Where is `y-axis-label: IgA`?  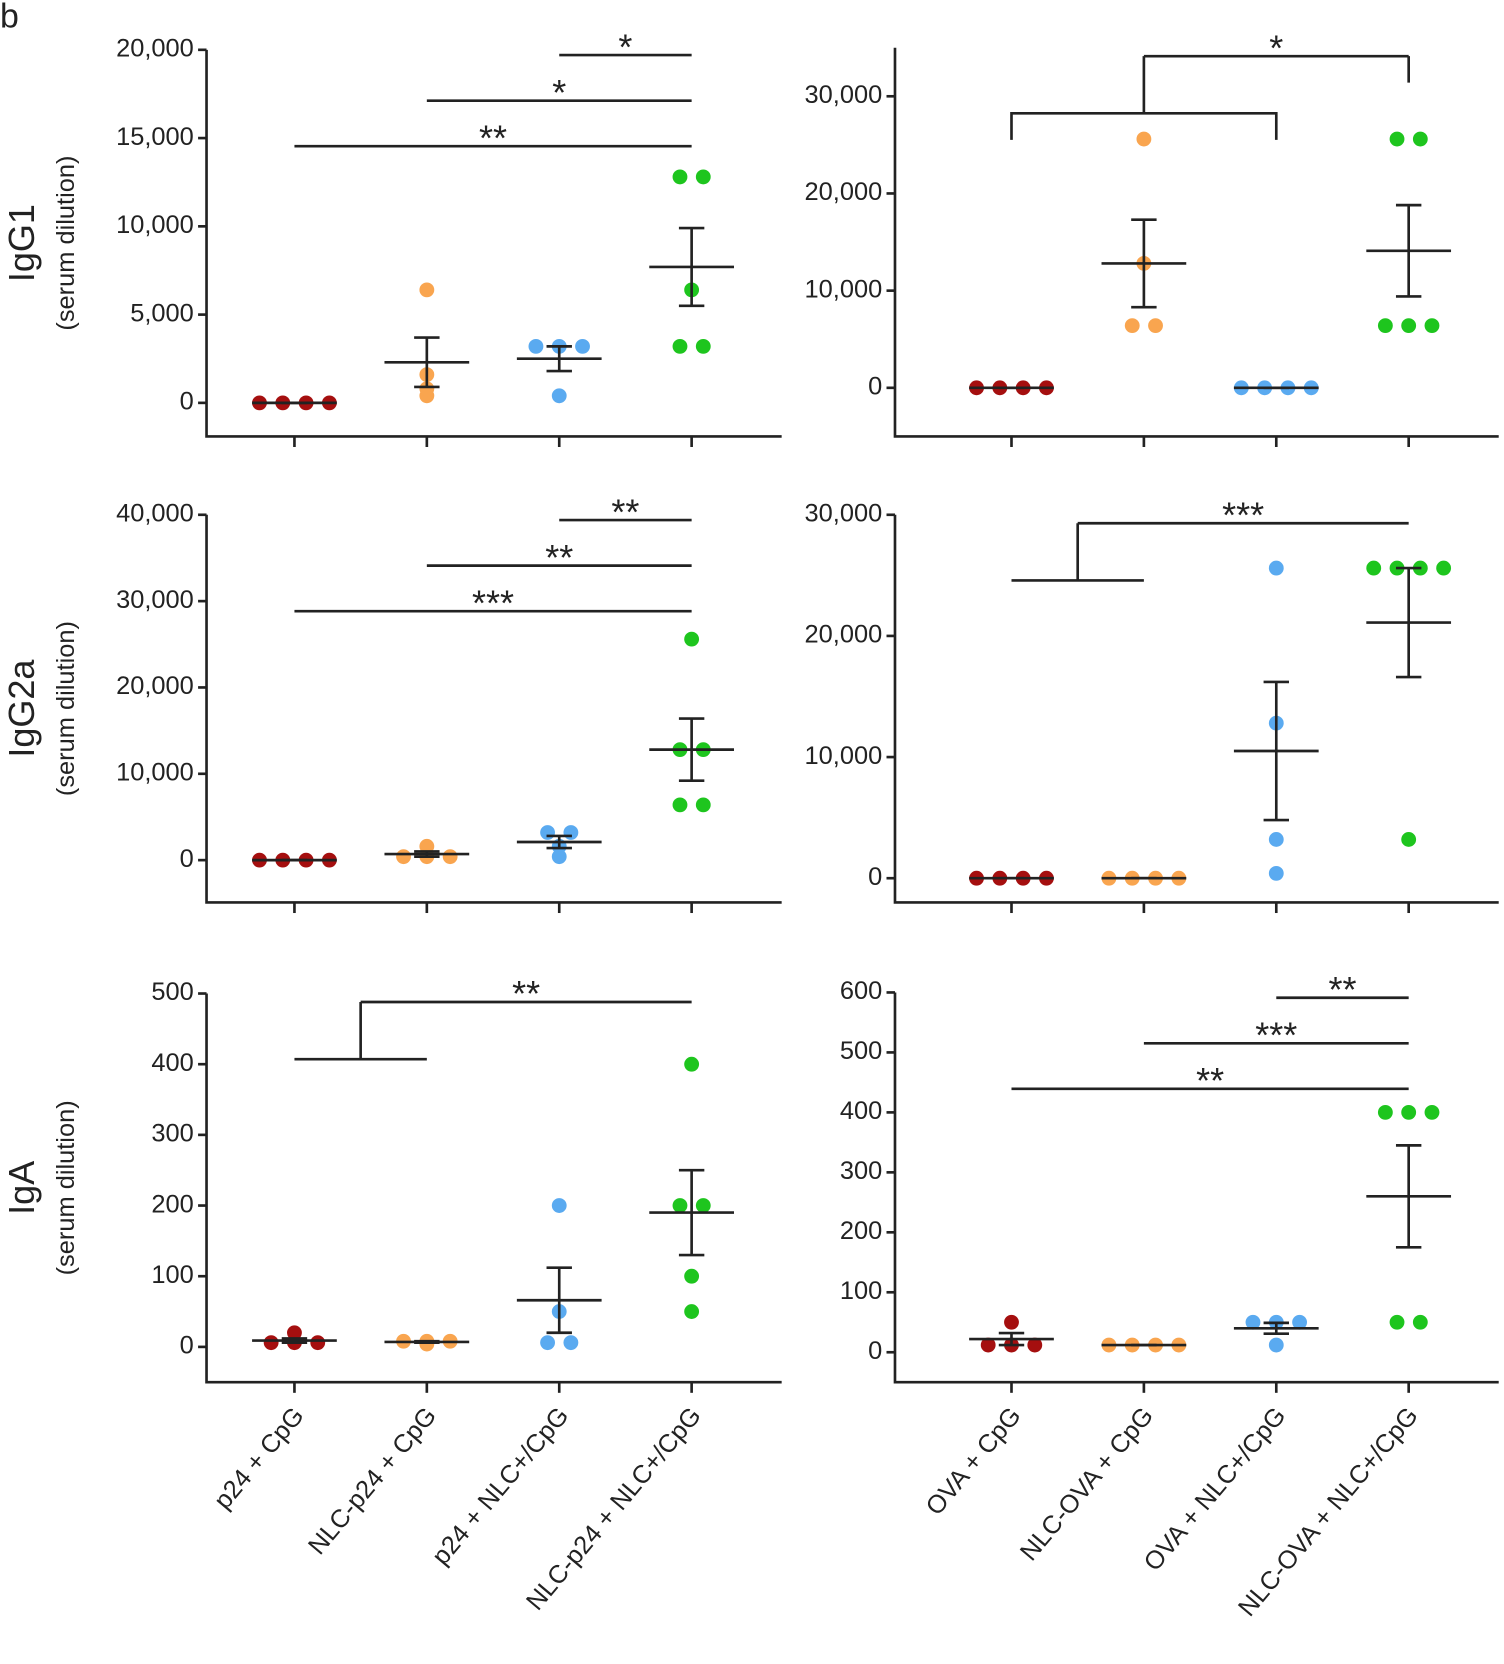 y-axis-label: IgA is located at coordinates (21, 1188).